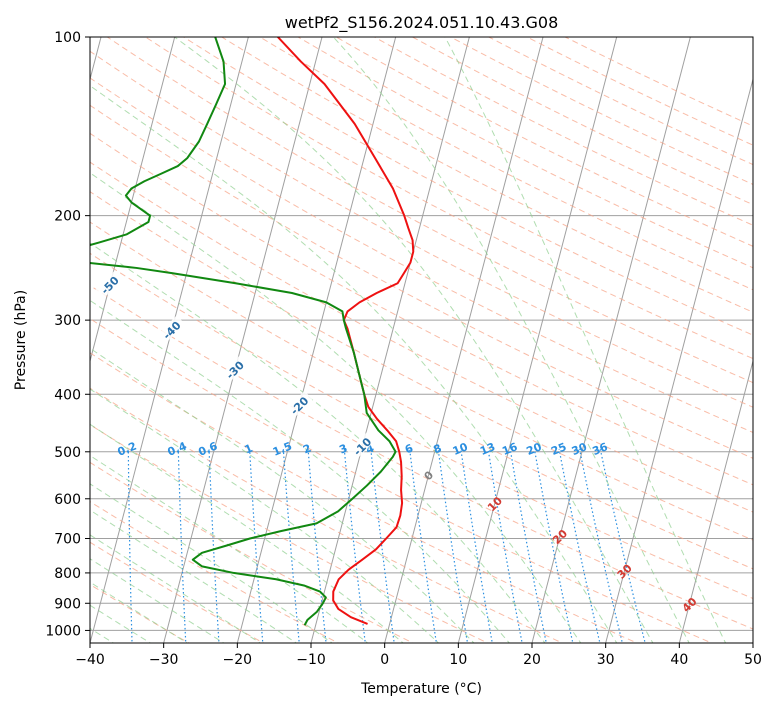 The width and height of the screenshot is (775, 708). What do you see at coordinates (458, 660) in the screenshot?
I see `x-tick-label: 10` at bounding box center [458, 660].